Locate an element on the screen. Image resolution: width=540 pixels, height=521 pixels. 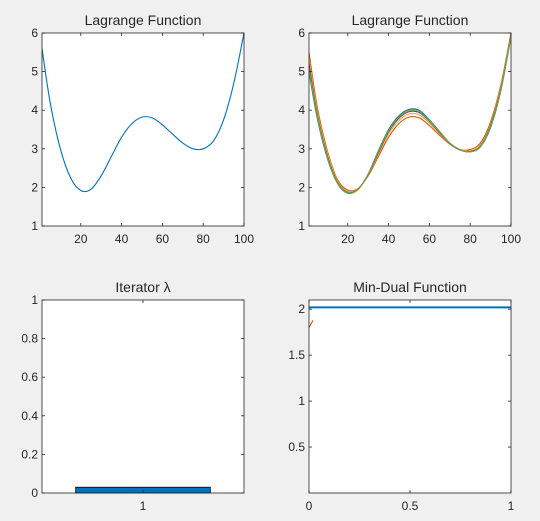
y-tick-label: 0 is located at coordinates (34, 493).